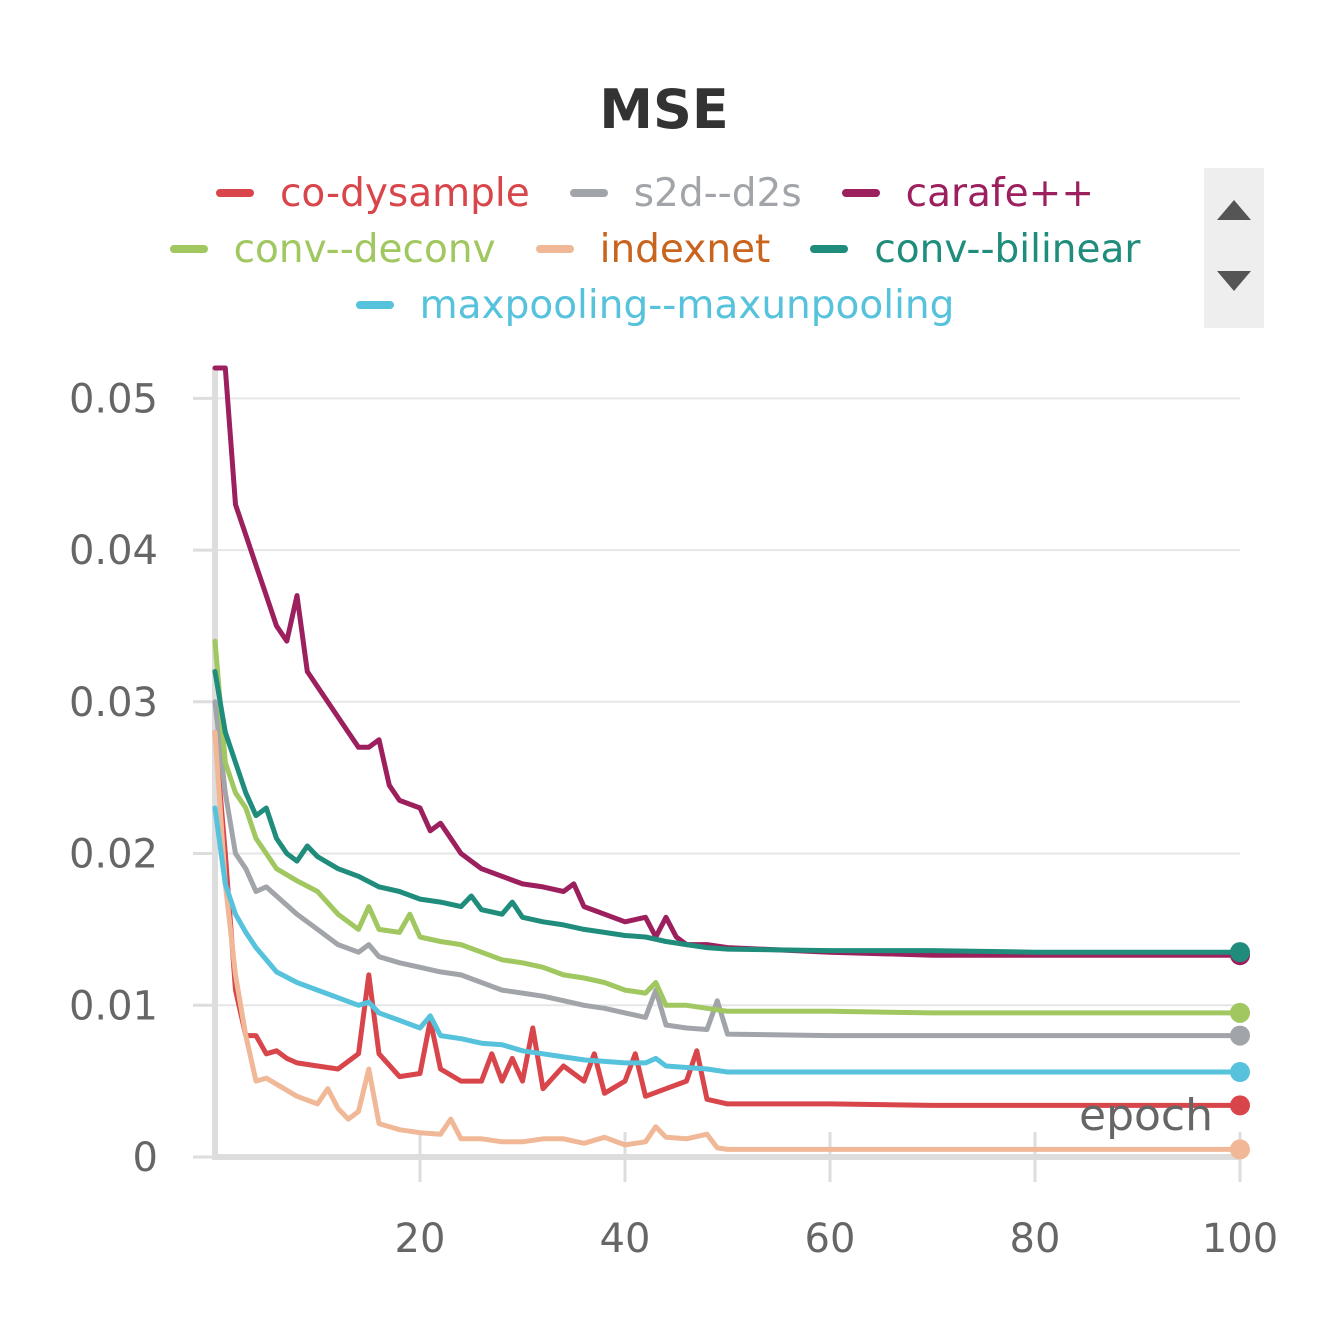  I want to click on legend-scroller, so click(1234, 248).